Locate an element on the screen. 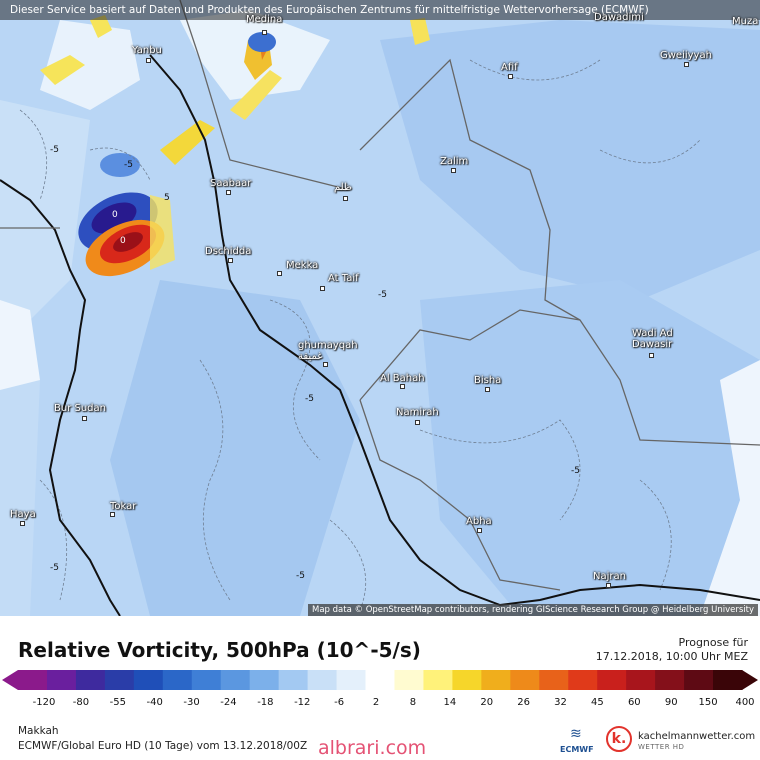 The image size is (760, 760). city-label-namirah: Namirah is located at coordinates (417, 412).